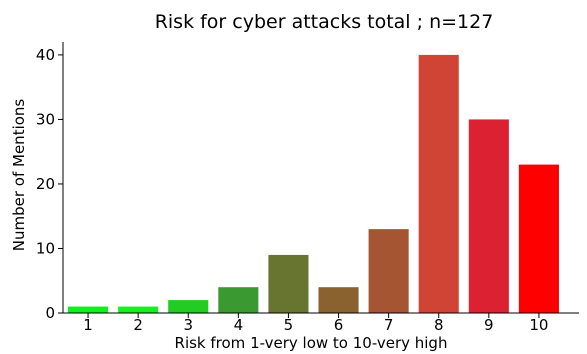 The height and width of the screenshot is (354, 587). What do you see at coordinates (50, 313) in the screenshot?
I see `y-tick-label: 0` at bounding box center [50, 313].